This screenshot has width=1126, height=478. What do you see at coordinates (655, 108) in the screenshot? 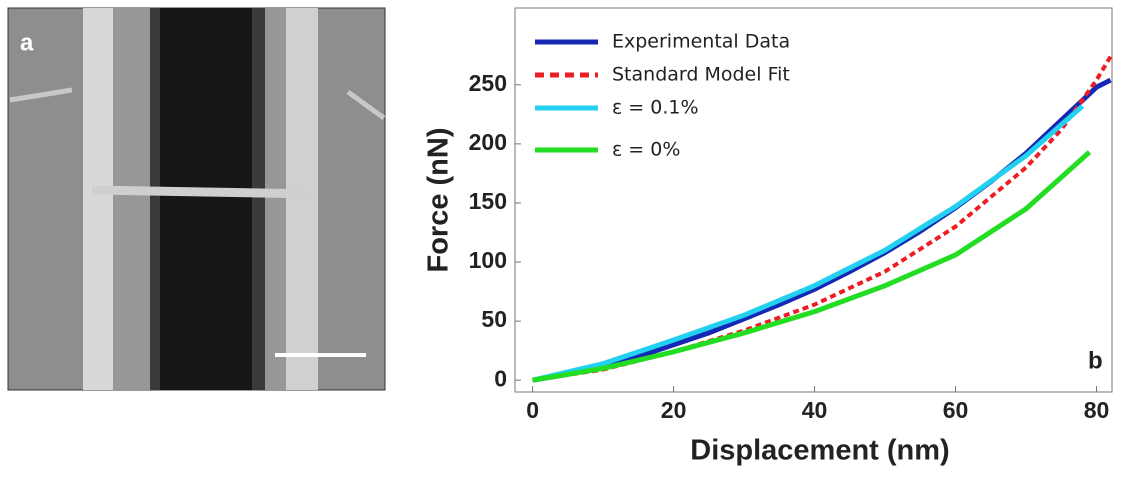
I see `legend-label: ε = 0.1%` at bounding box center [655, 108].